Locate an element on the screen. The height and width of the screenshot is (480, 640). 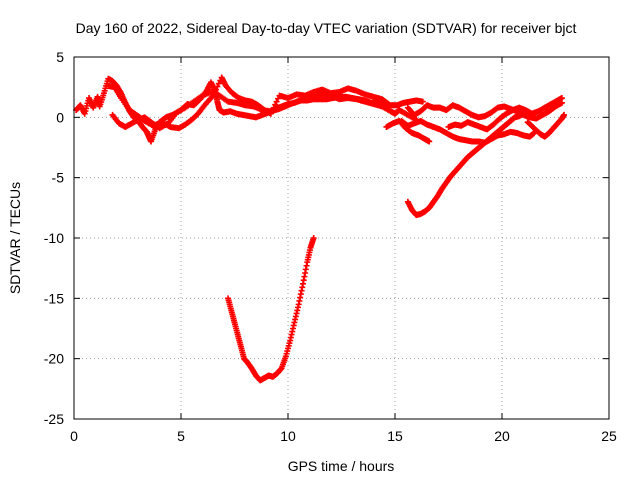
x-tick-label: 15 is located at coordinates (395, 436).